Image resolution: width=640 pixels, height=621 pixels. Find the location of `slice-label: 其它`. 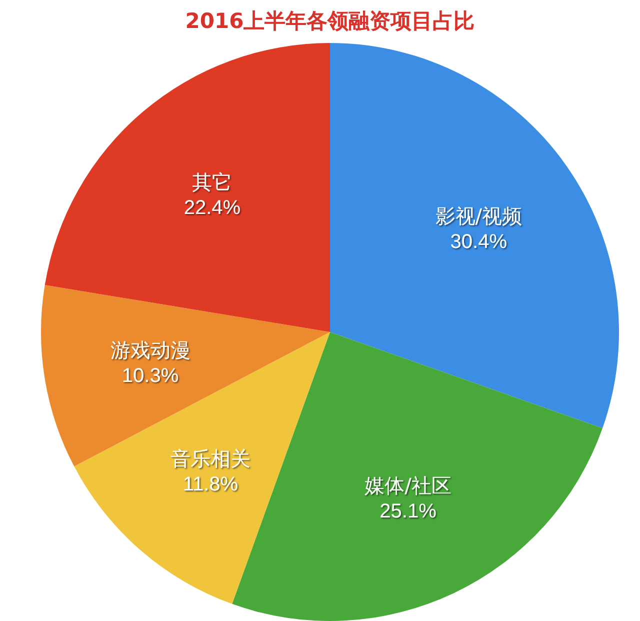

slice-label: 其它 is located at coordinates (212, 182).